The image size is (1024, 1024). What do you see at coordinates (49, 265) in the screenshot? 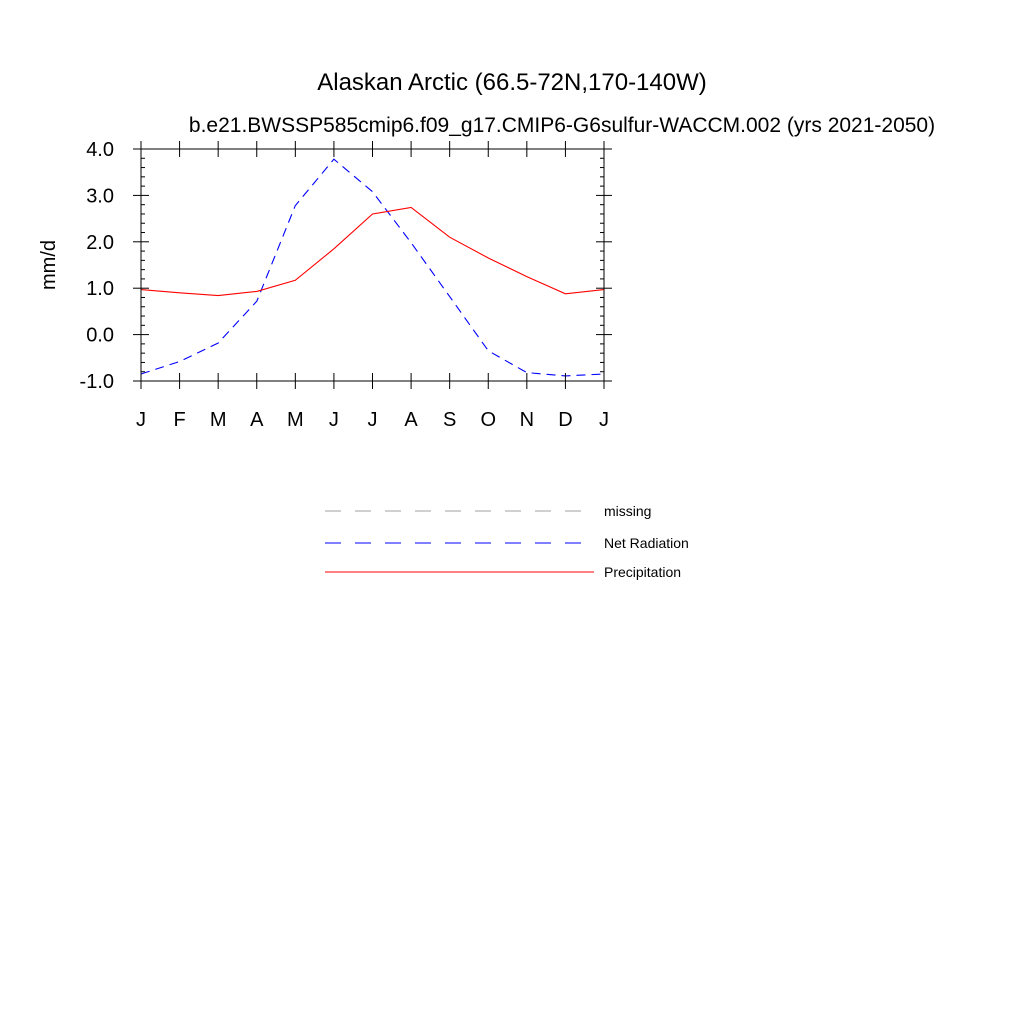
I see `y-axis-label: mm/d` at bounding box center [49, 265].